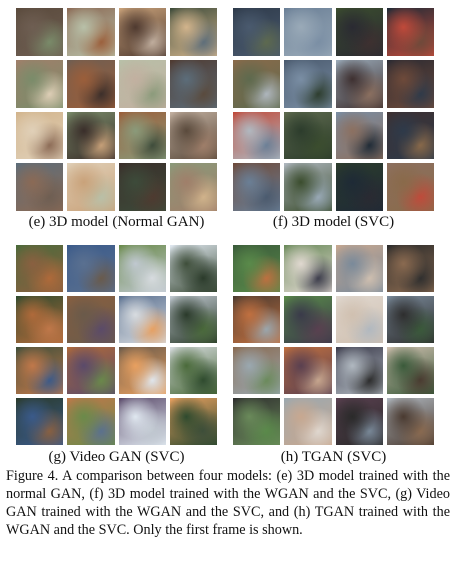 This screenshot has height=571, width=454. What do you see at coordinates (333, 457) in the screenshot?
I see `panel-label-h: (h) TGAN (SVC)` at bounding box center [333, 457].